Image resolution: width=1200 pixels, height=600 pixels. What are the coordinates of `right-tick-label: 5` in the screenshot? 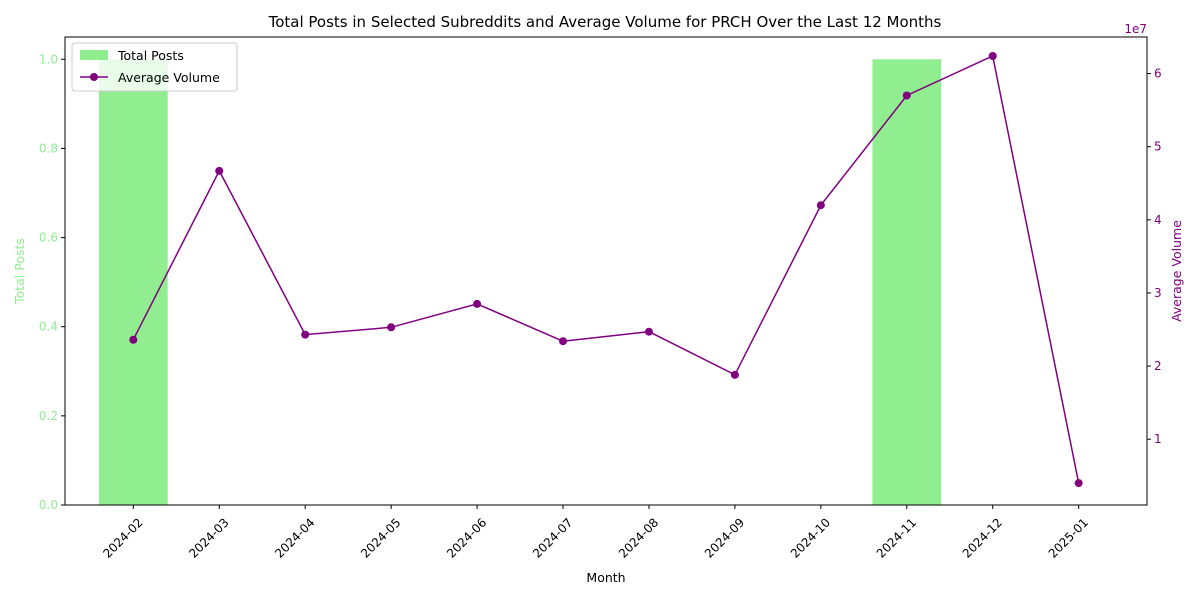 It's located at (1158, 147).